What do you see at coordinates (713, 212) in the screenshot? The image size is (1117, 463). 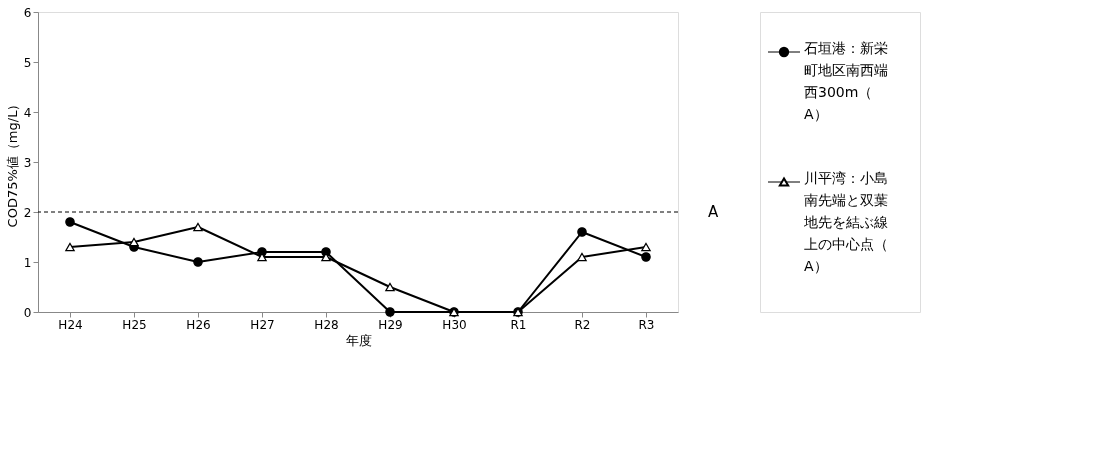 I see `ref-line-label: A` at bounding box center [713, 212].